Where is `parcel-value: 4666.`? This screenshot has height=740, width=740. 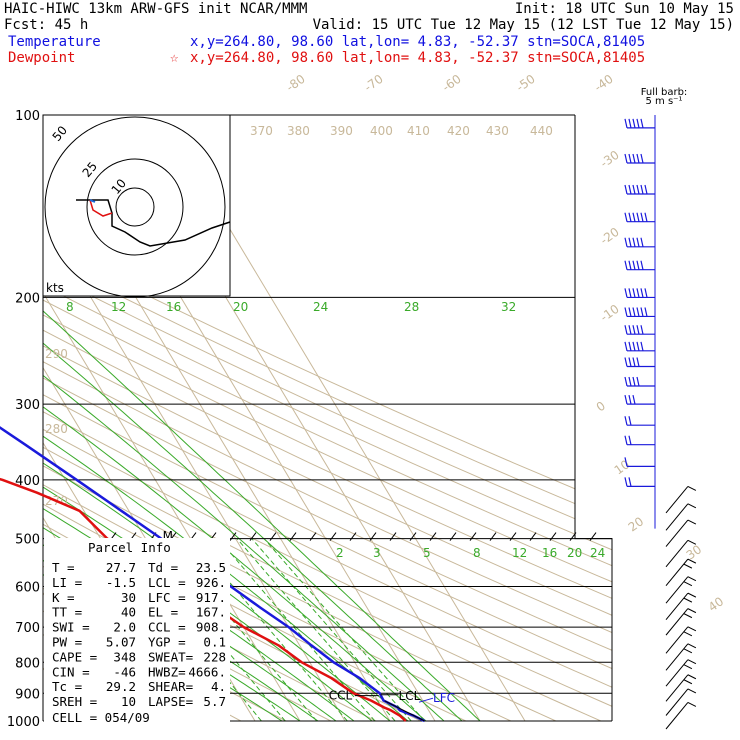
parcel-value: 4666. is located at coordinates (207, 671).